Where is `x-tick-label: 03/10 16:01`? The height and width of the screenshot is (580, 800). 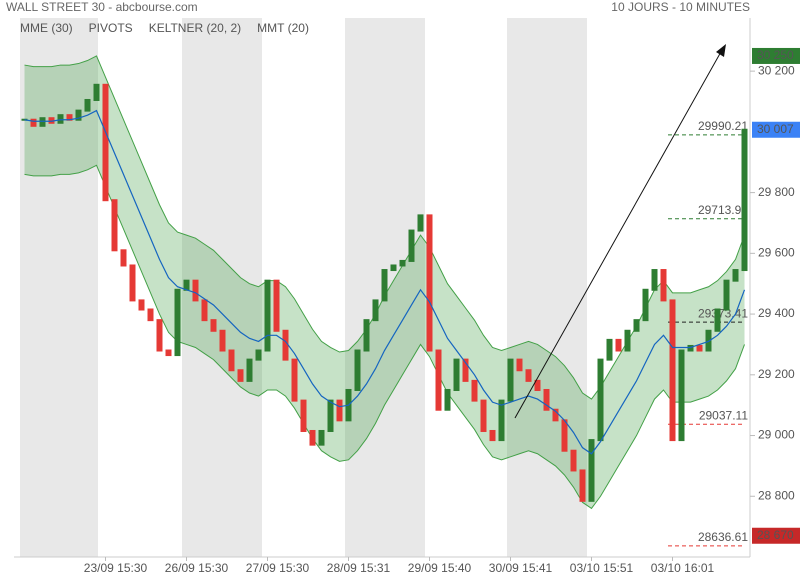 x-tick-label: 03/10 16:01 is located at coordinates (683, 568).